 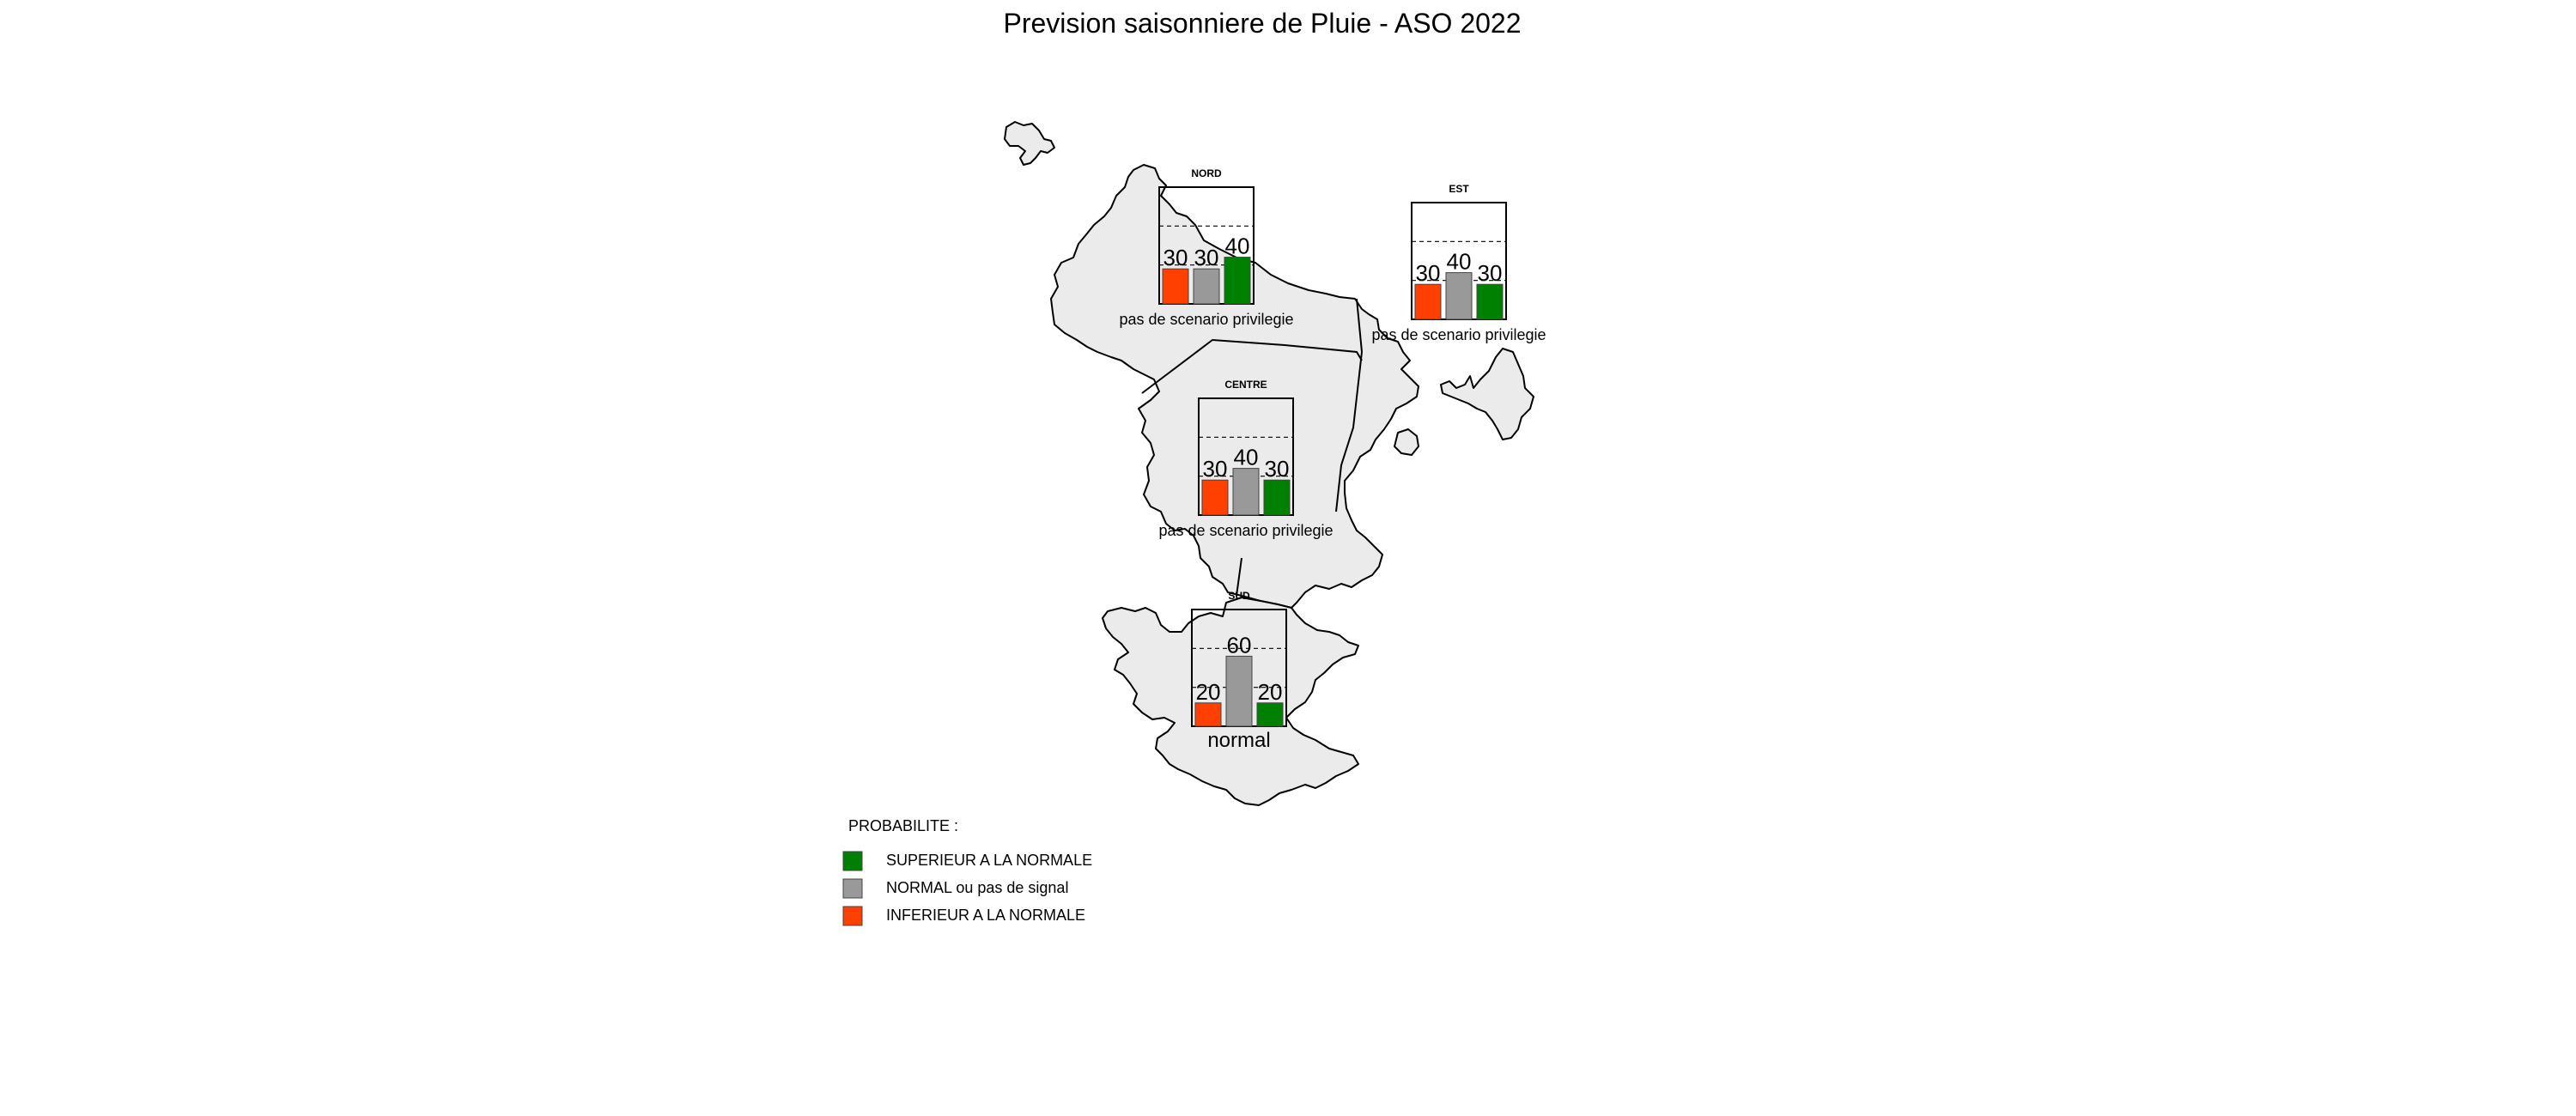 I want to click on legend-label: INFERIEUR A LA NORMALE, so click(x=985, y=915).